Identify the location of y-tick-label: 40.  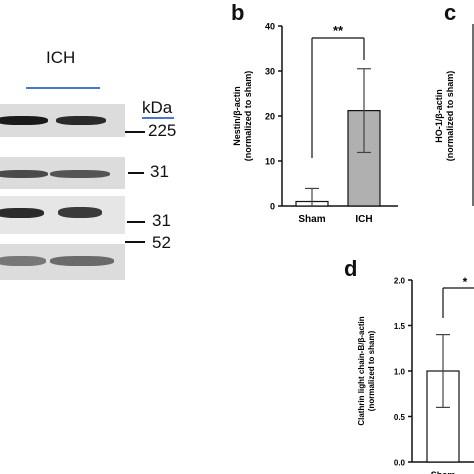
(270, 27).